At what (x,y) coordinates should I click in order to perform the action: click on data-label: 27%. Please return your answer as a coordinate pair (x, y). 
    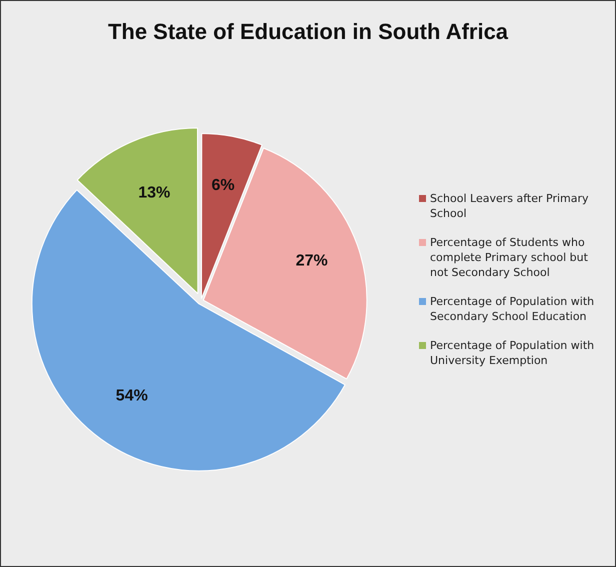
    Looking at the image, I should click on (312, 261).